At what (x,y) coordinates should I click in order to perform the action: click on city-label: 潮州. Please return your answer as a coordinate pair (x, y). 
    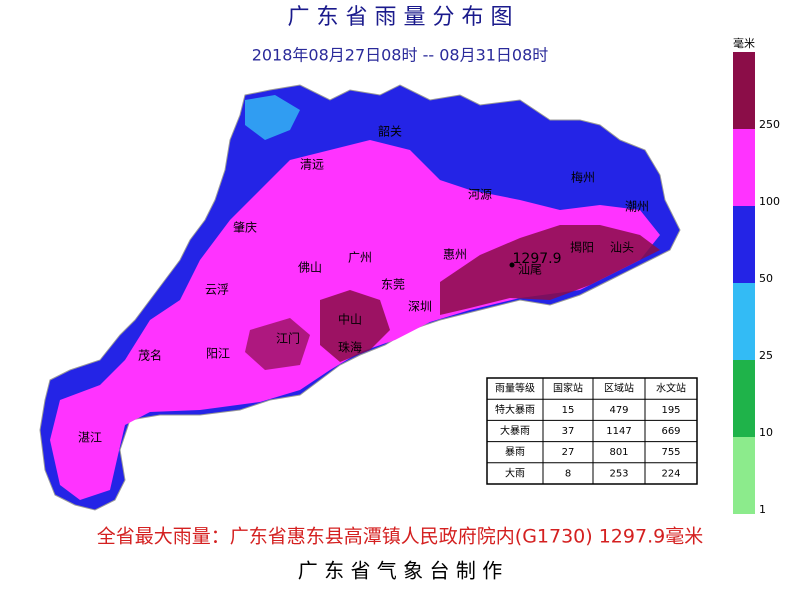
    Looking at the image, I should click on (637, 206).